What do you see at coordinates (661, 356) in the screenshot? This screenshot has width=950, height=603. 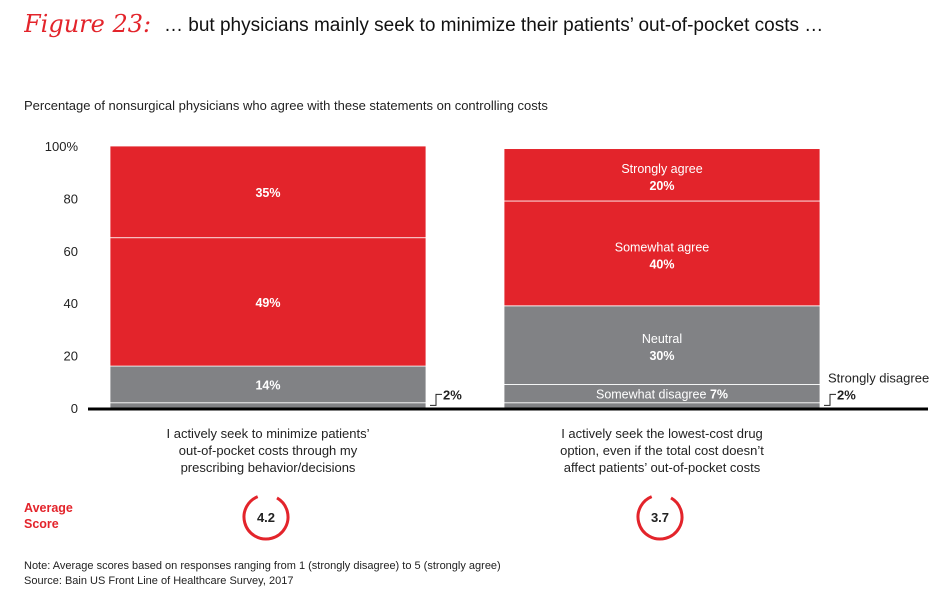 I see `data-label: 30%` at bounding box center [661, 356].